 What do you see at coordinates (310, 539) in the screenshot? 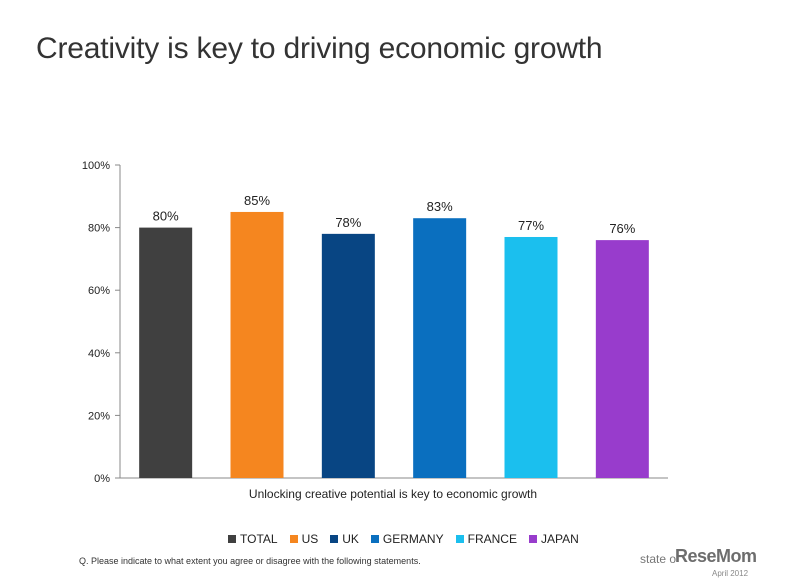
I see `legend-label: US` at bounding box center [310, 539].